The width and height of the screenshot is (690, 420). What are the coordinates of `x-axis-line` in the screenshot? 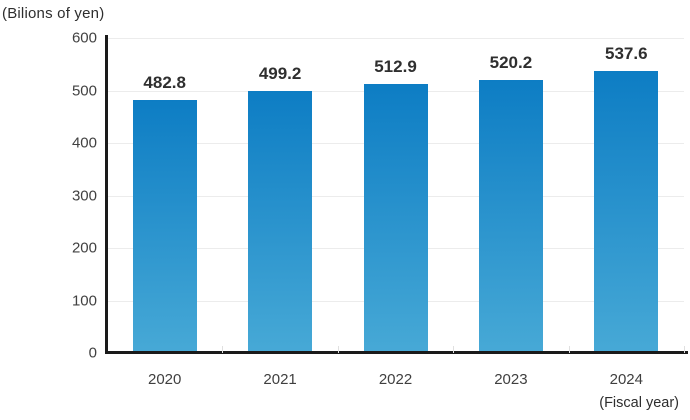 It's located at (396, 352).